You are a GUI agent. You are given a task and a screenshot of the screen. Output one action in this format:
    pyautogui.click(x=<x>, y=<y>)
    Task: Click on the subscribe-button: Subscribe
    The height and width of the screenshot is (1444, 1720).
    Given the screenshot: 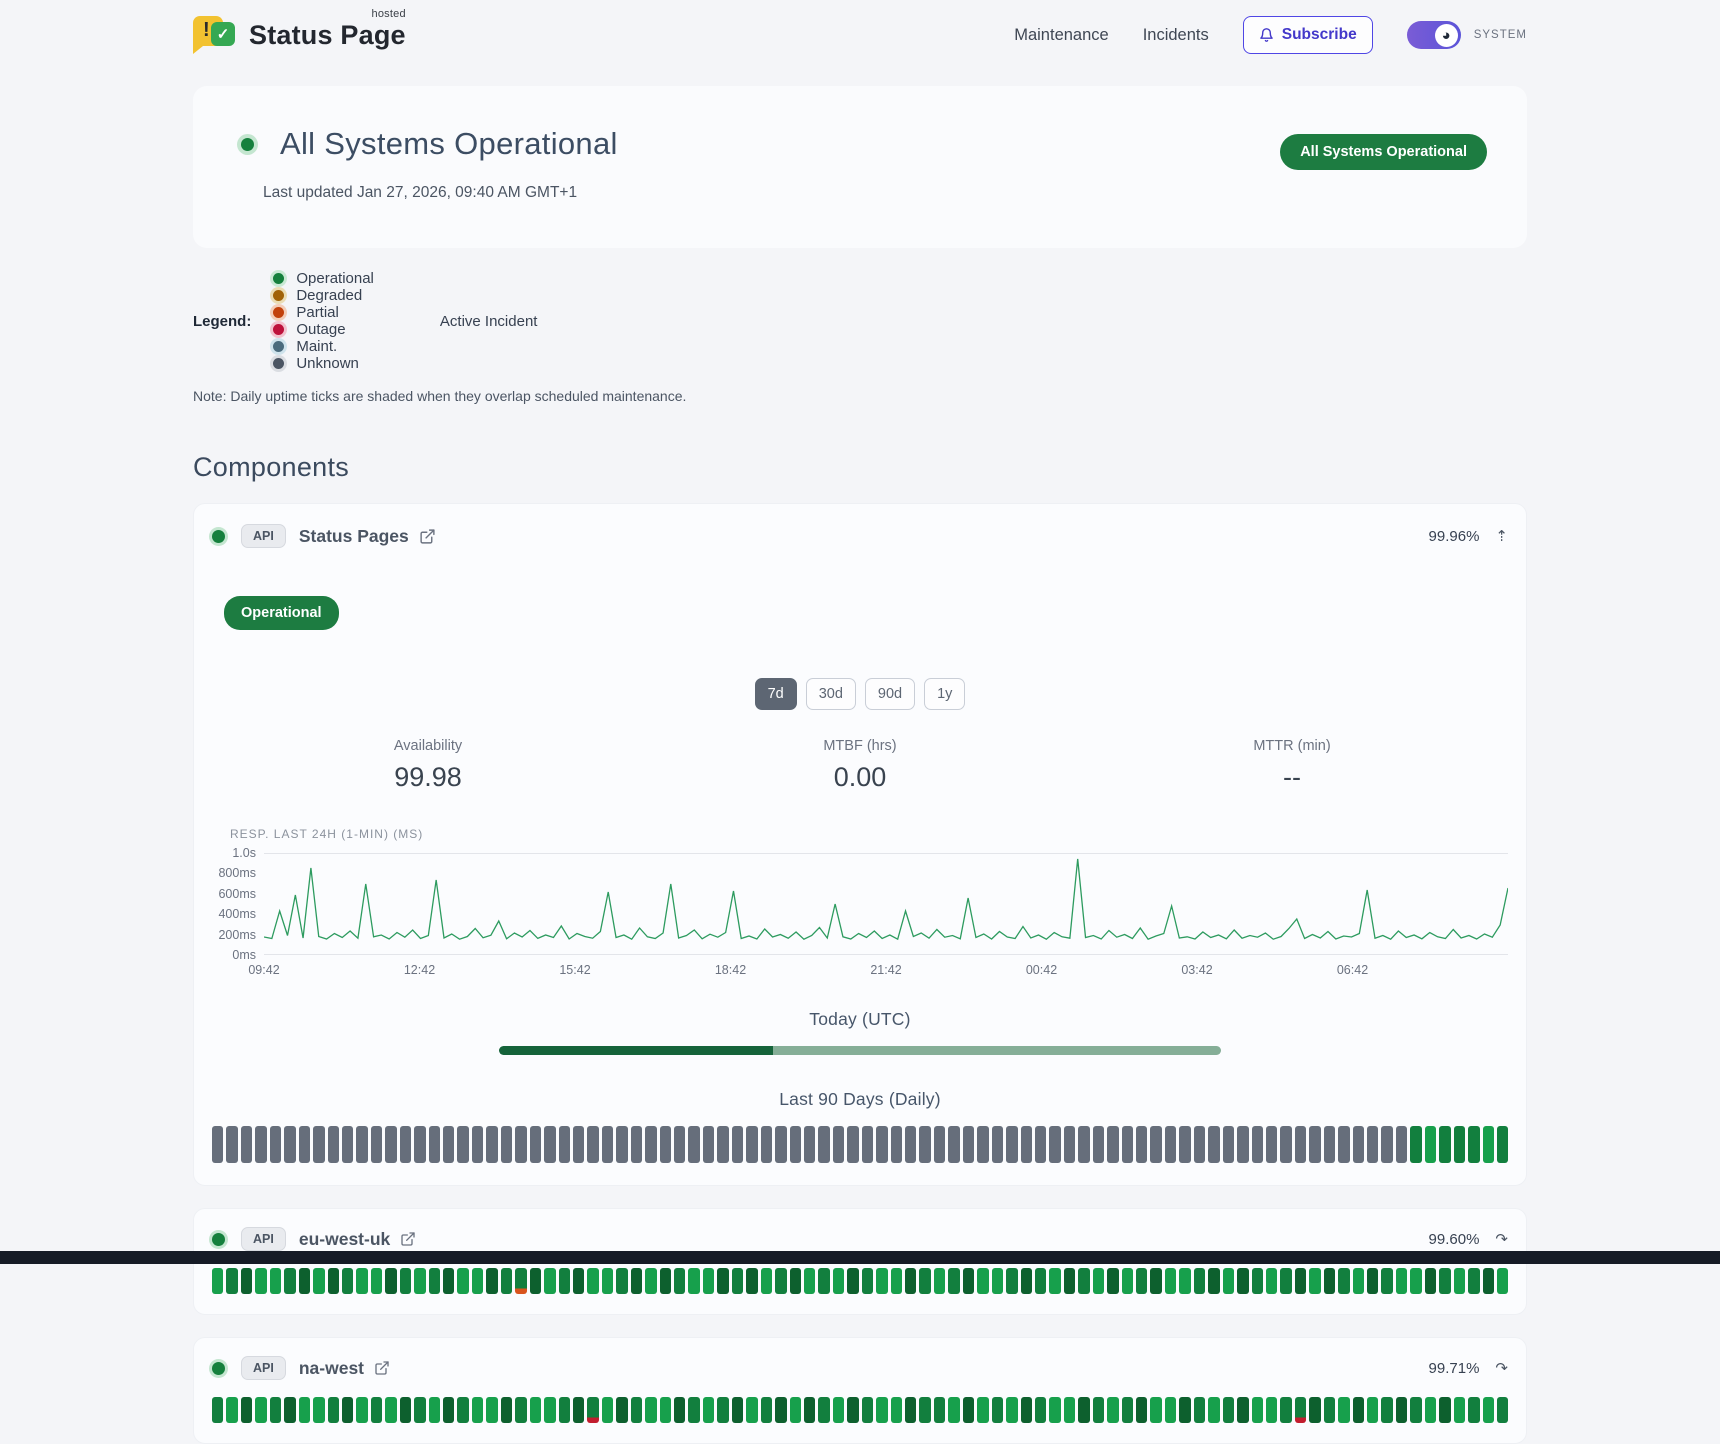 What is the action you would take?
    pyautogui.click(x=1307, y=35)
    